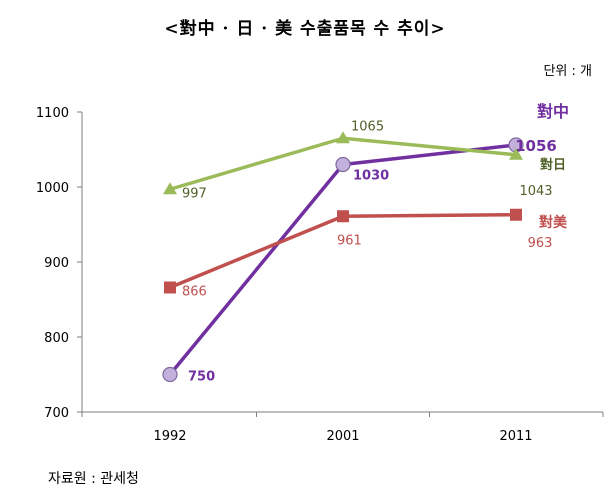 The height and width of the screenshot is (500, 610). I want to click on data-label: 866, so click(194, 292).